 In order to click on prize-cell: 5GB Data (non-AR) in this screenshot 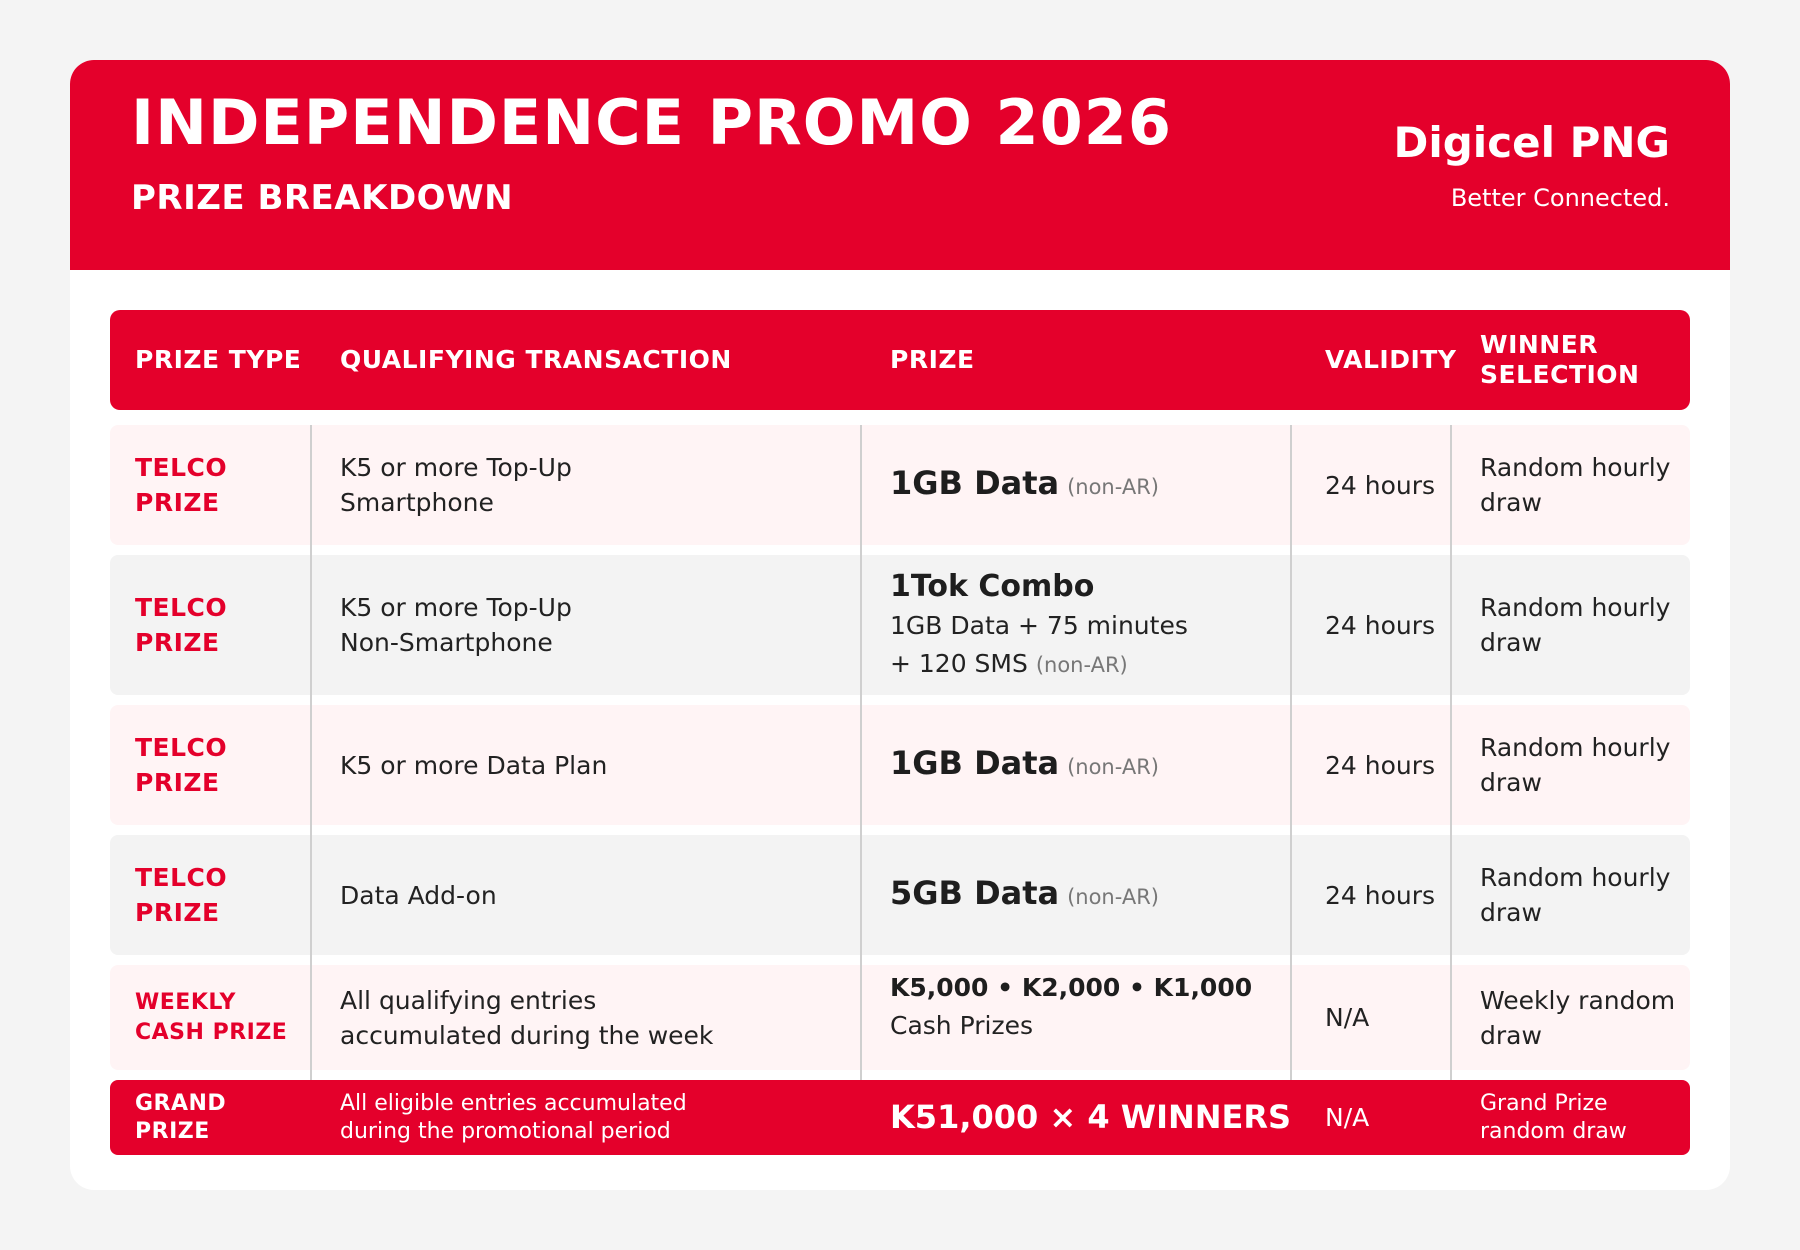, I will do `click(1105, 895)`.